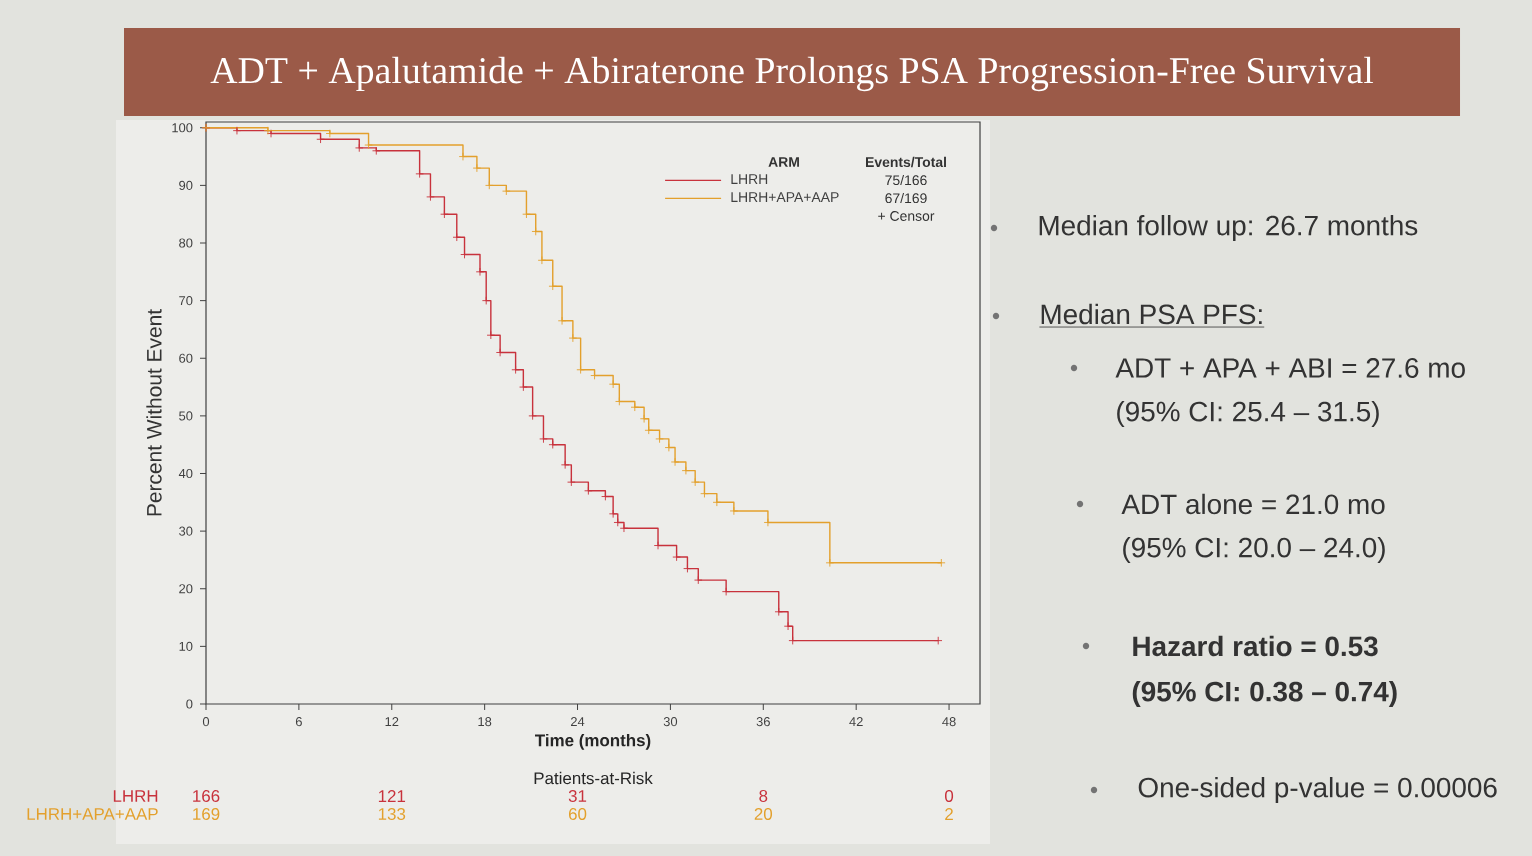 This screenshot has width=1532, height=856. What do you see at coordinates (1254, 550) in the screenshot?
I see `text: (95% CI: 20.0 – 24.0)` at bounding box center [1254, 550].